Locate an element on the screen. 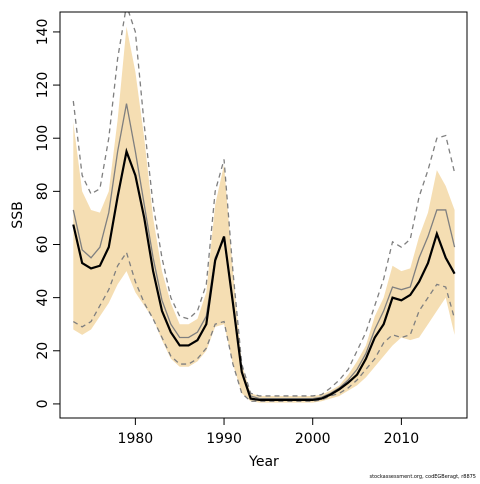 The image size is (480, 484). x-tick-label: 1990 is located at coordinates (224, 439).